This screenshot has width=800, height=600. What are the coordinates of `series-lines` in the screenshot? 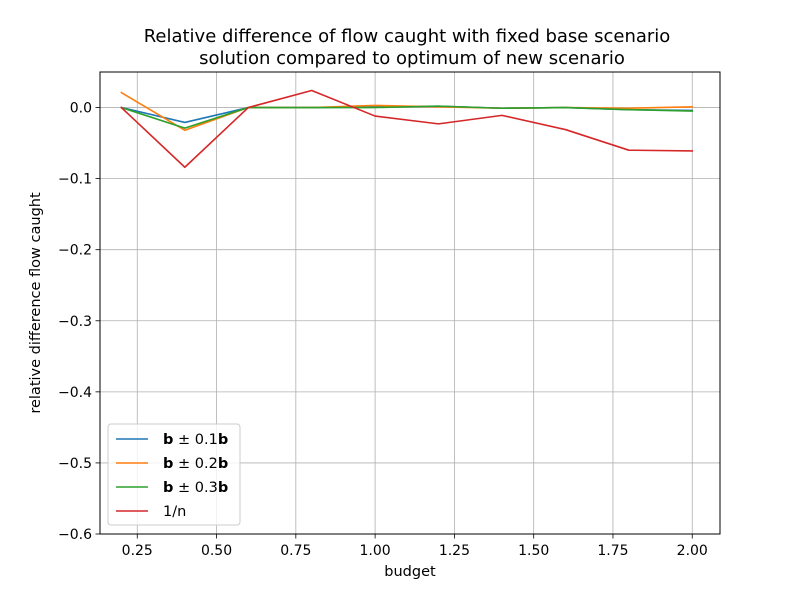 It's located at (407, 129).